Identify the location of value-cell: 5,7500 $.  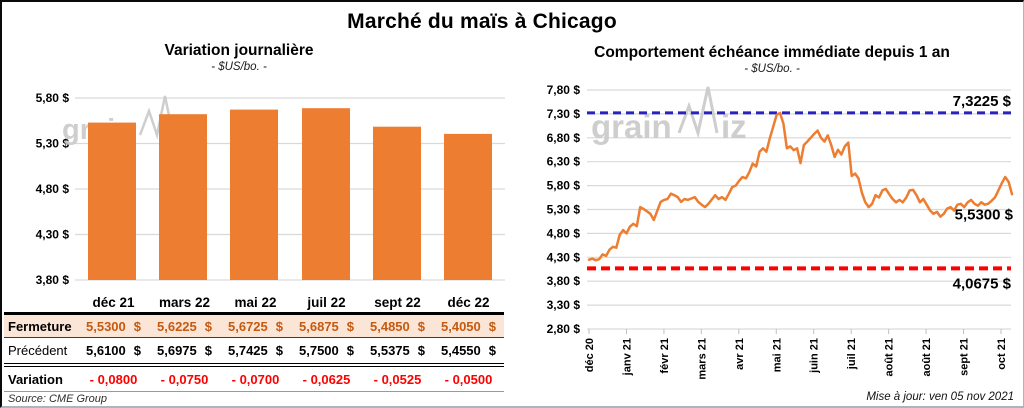
(326, 350).